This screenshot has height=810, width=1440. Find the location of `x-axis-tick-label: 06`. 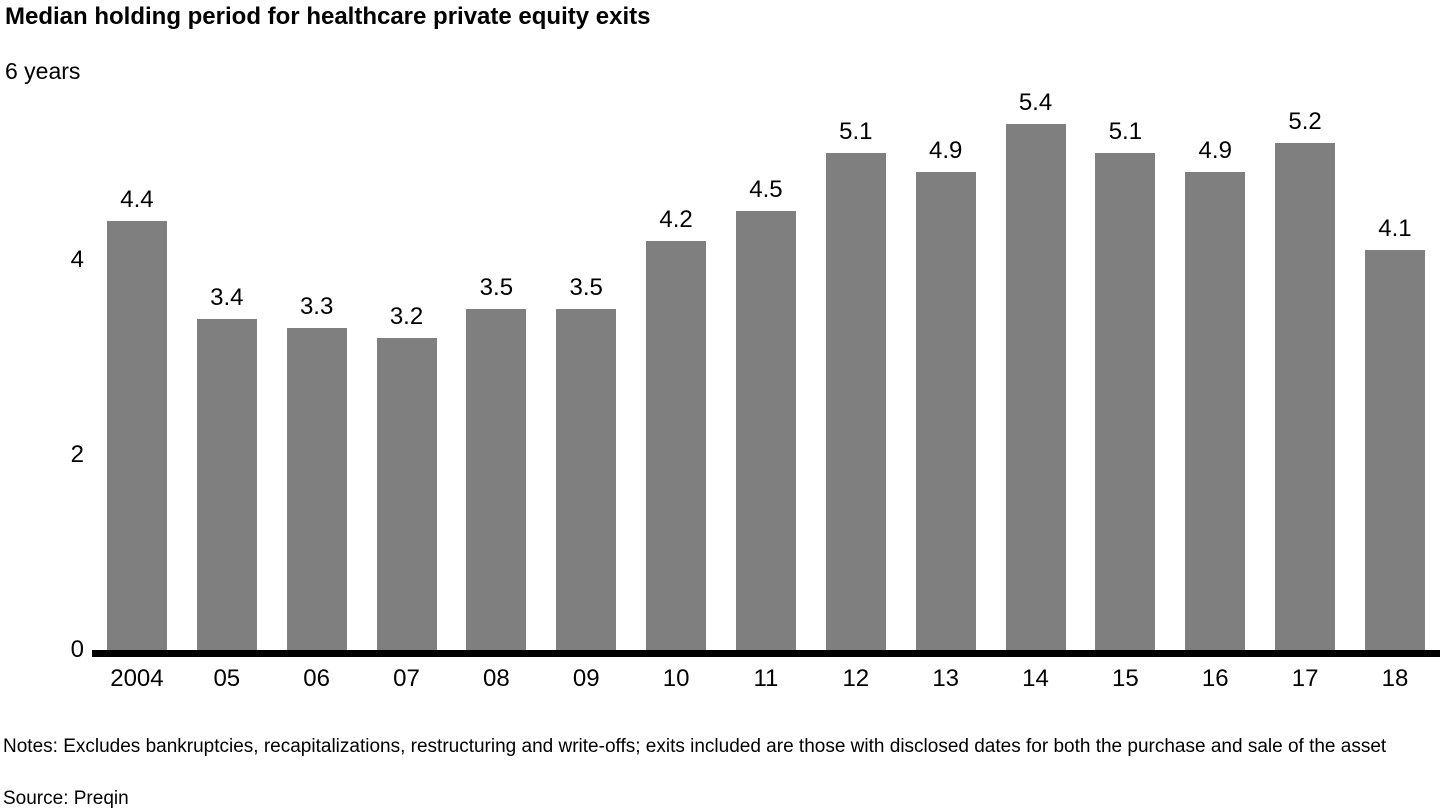

x-axis-tick-label: 06 is located at coordinates (316, 678).